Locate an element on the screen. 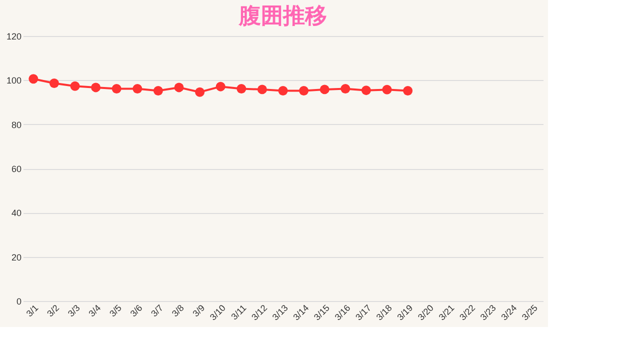 This screenshot has height=360, width=640. x-tick-label: 3/2 is located at coordinates (53, 310).